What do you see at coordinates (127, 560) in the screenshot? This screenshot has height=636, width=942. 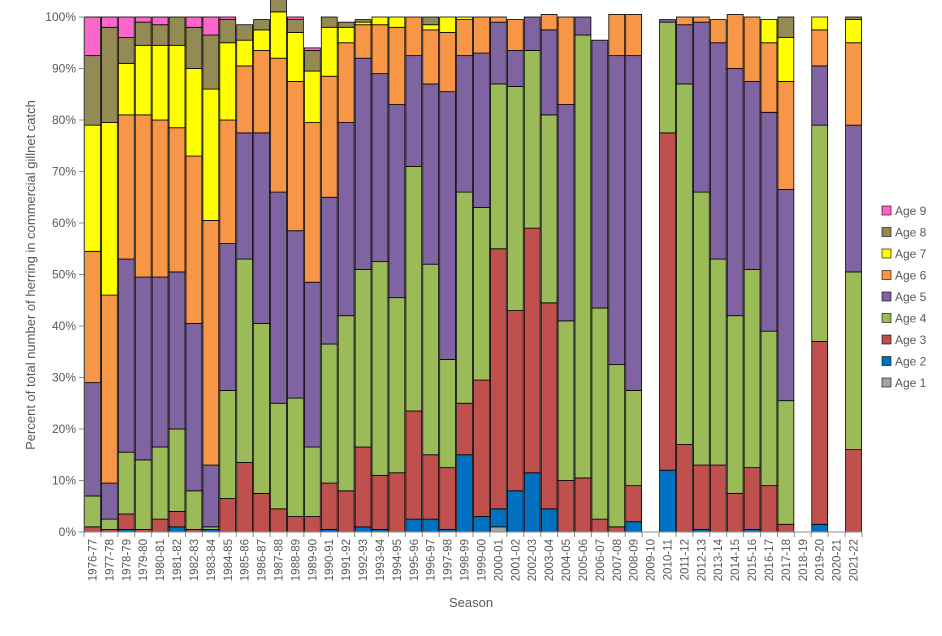 I see `x-tick-label: 1978-79` at bounding box center [127, 560].